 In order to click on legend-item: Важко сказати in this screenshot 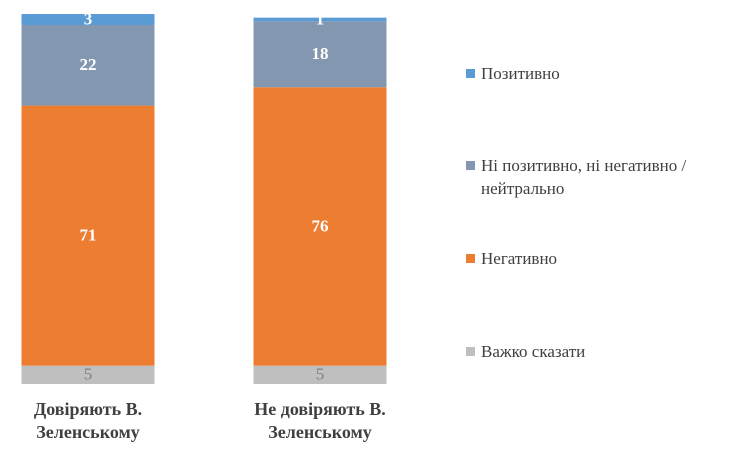, I will do `click(598, 351)`.